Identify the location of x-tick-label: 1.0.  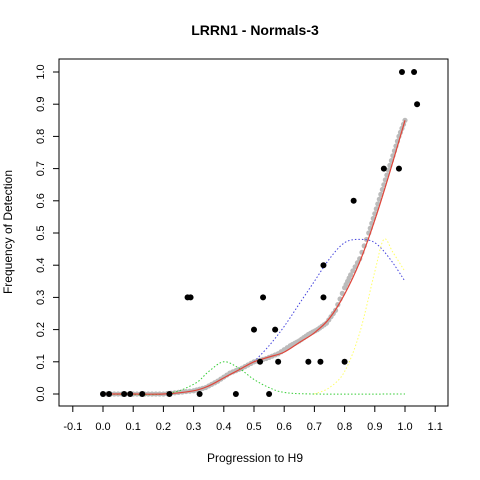
(404, 427).